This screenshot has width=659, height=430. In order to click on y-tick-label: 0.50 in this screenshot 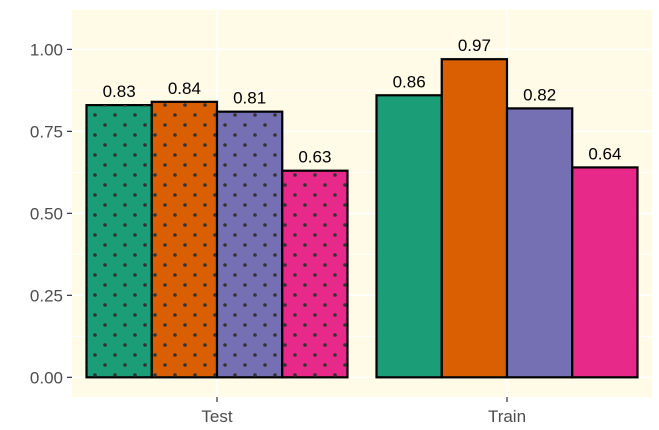, I will do `click(46, 213)`.